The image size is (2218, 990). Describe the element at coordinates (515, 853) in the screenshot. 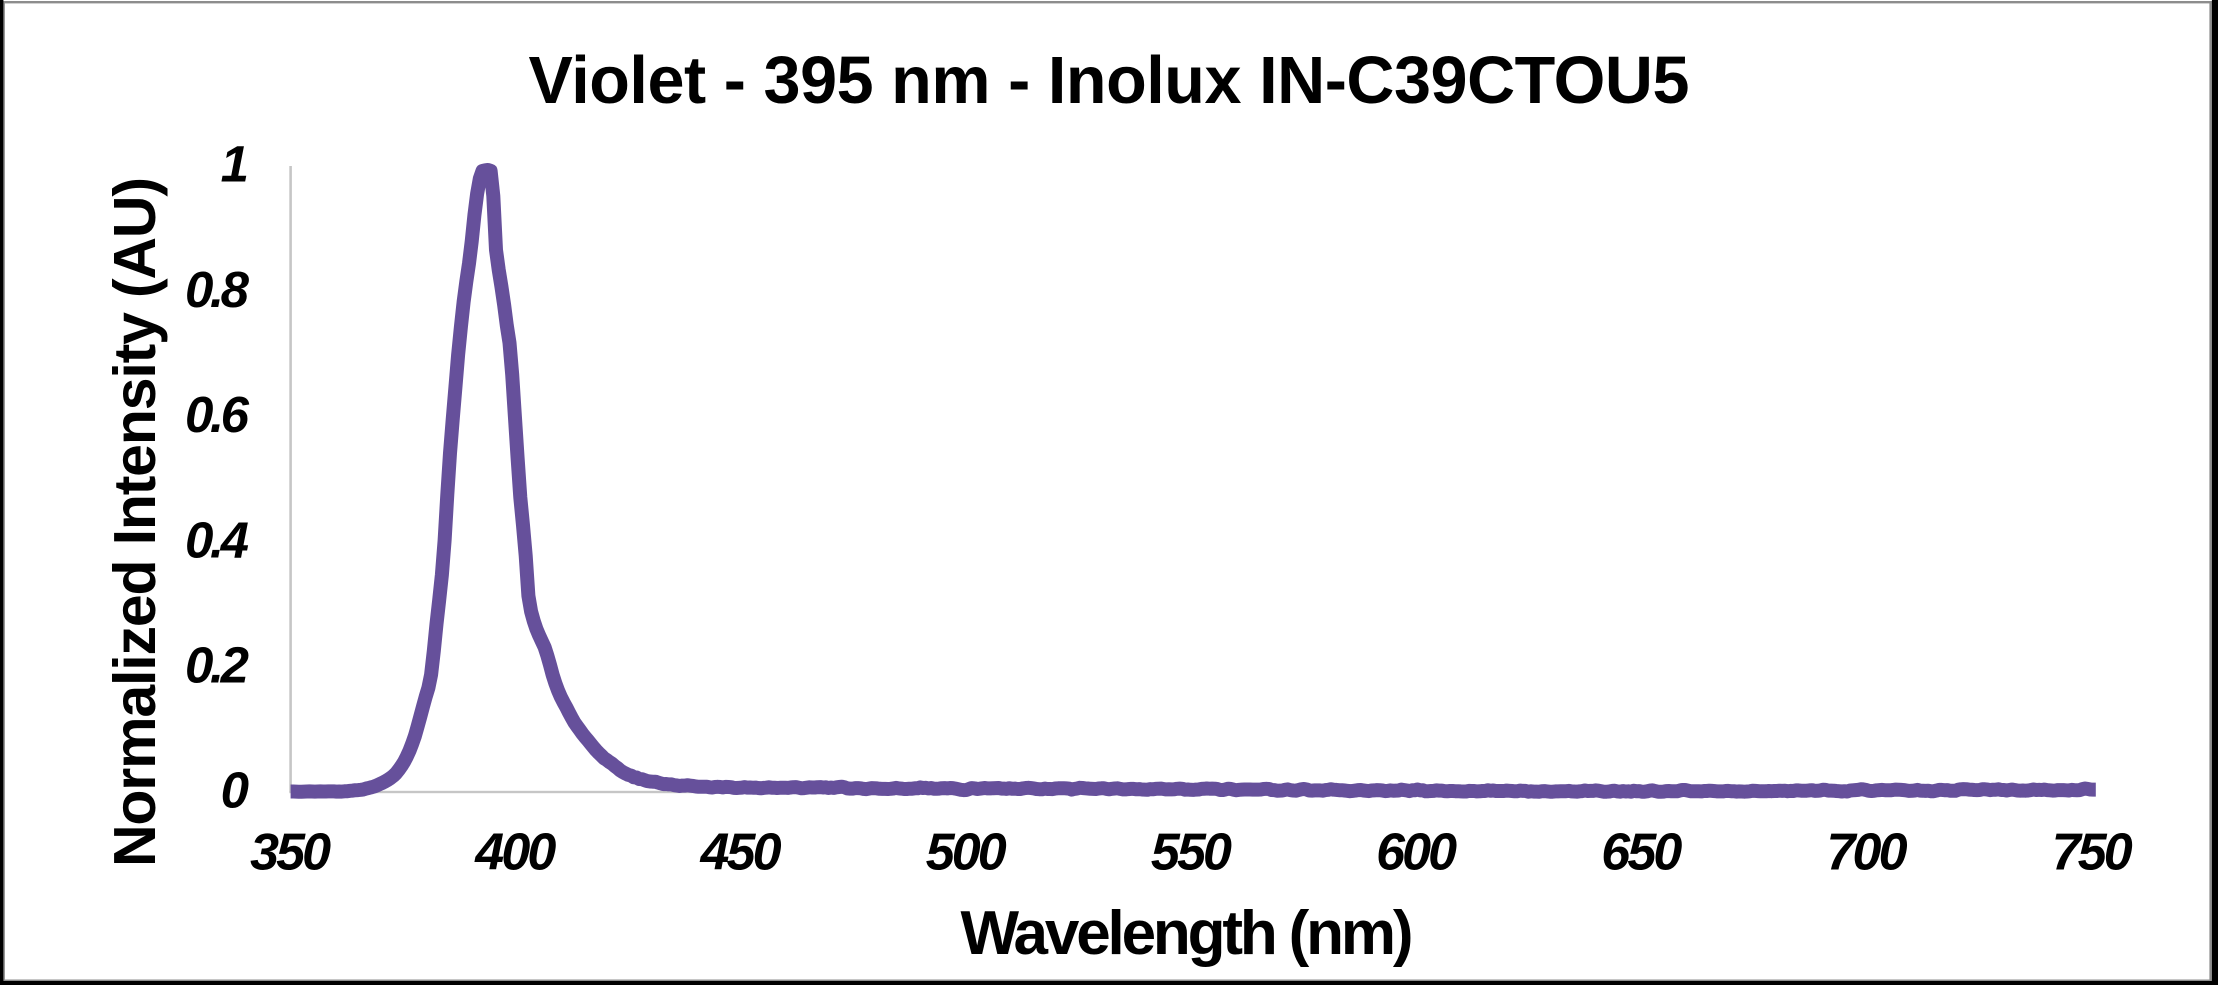

I see `svg-text: 400` at that location.